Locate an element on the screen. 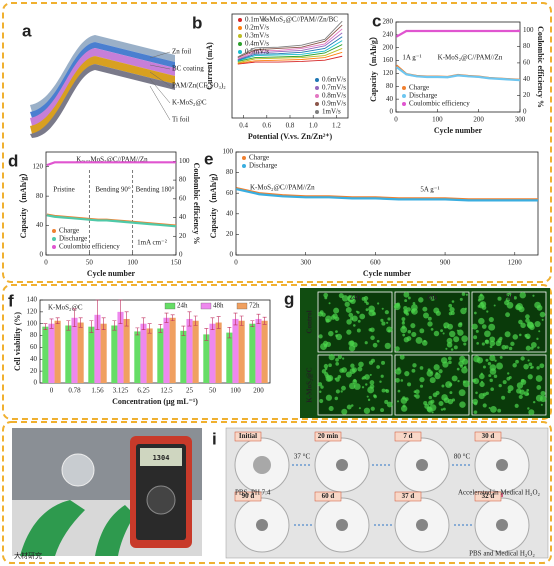 This screenshot has width=554, height=566. y-tick-label: 120 is located at coordinates (388, 73).